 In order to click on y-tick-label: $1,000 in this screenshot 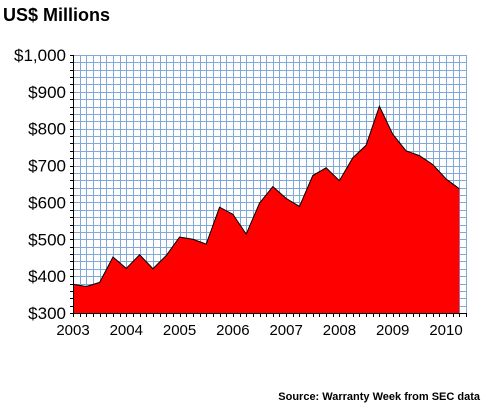, I will do `click(40, 55)`.